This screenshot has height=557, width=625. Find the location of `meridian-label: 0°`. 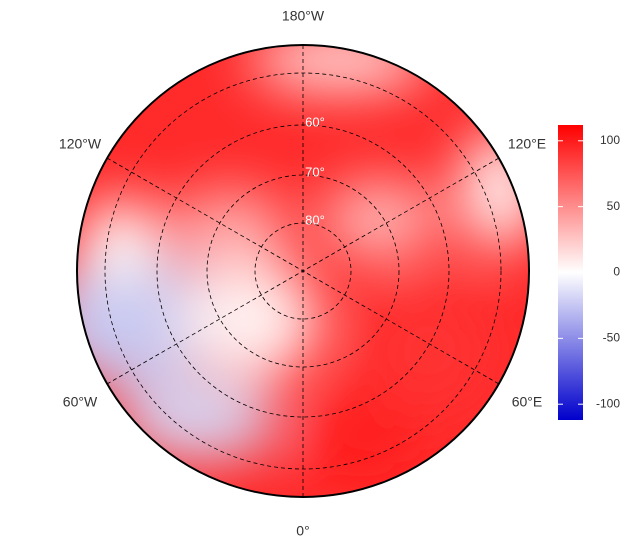

meridian-label: 0° is located at coordinates (302, 531).